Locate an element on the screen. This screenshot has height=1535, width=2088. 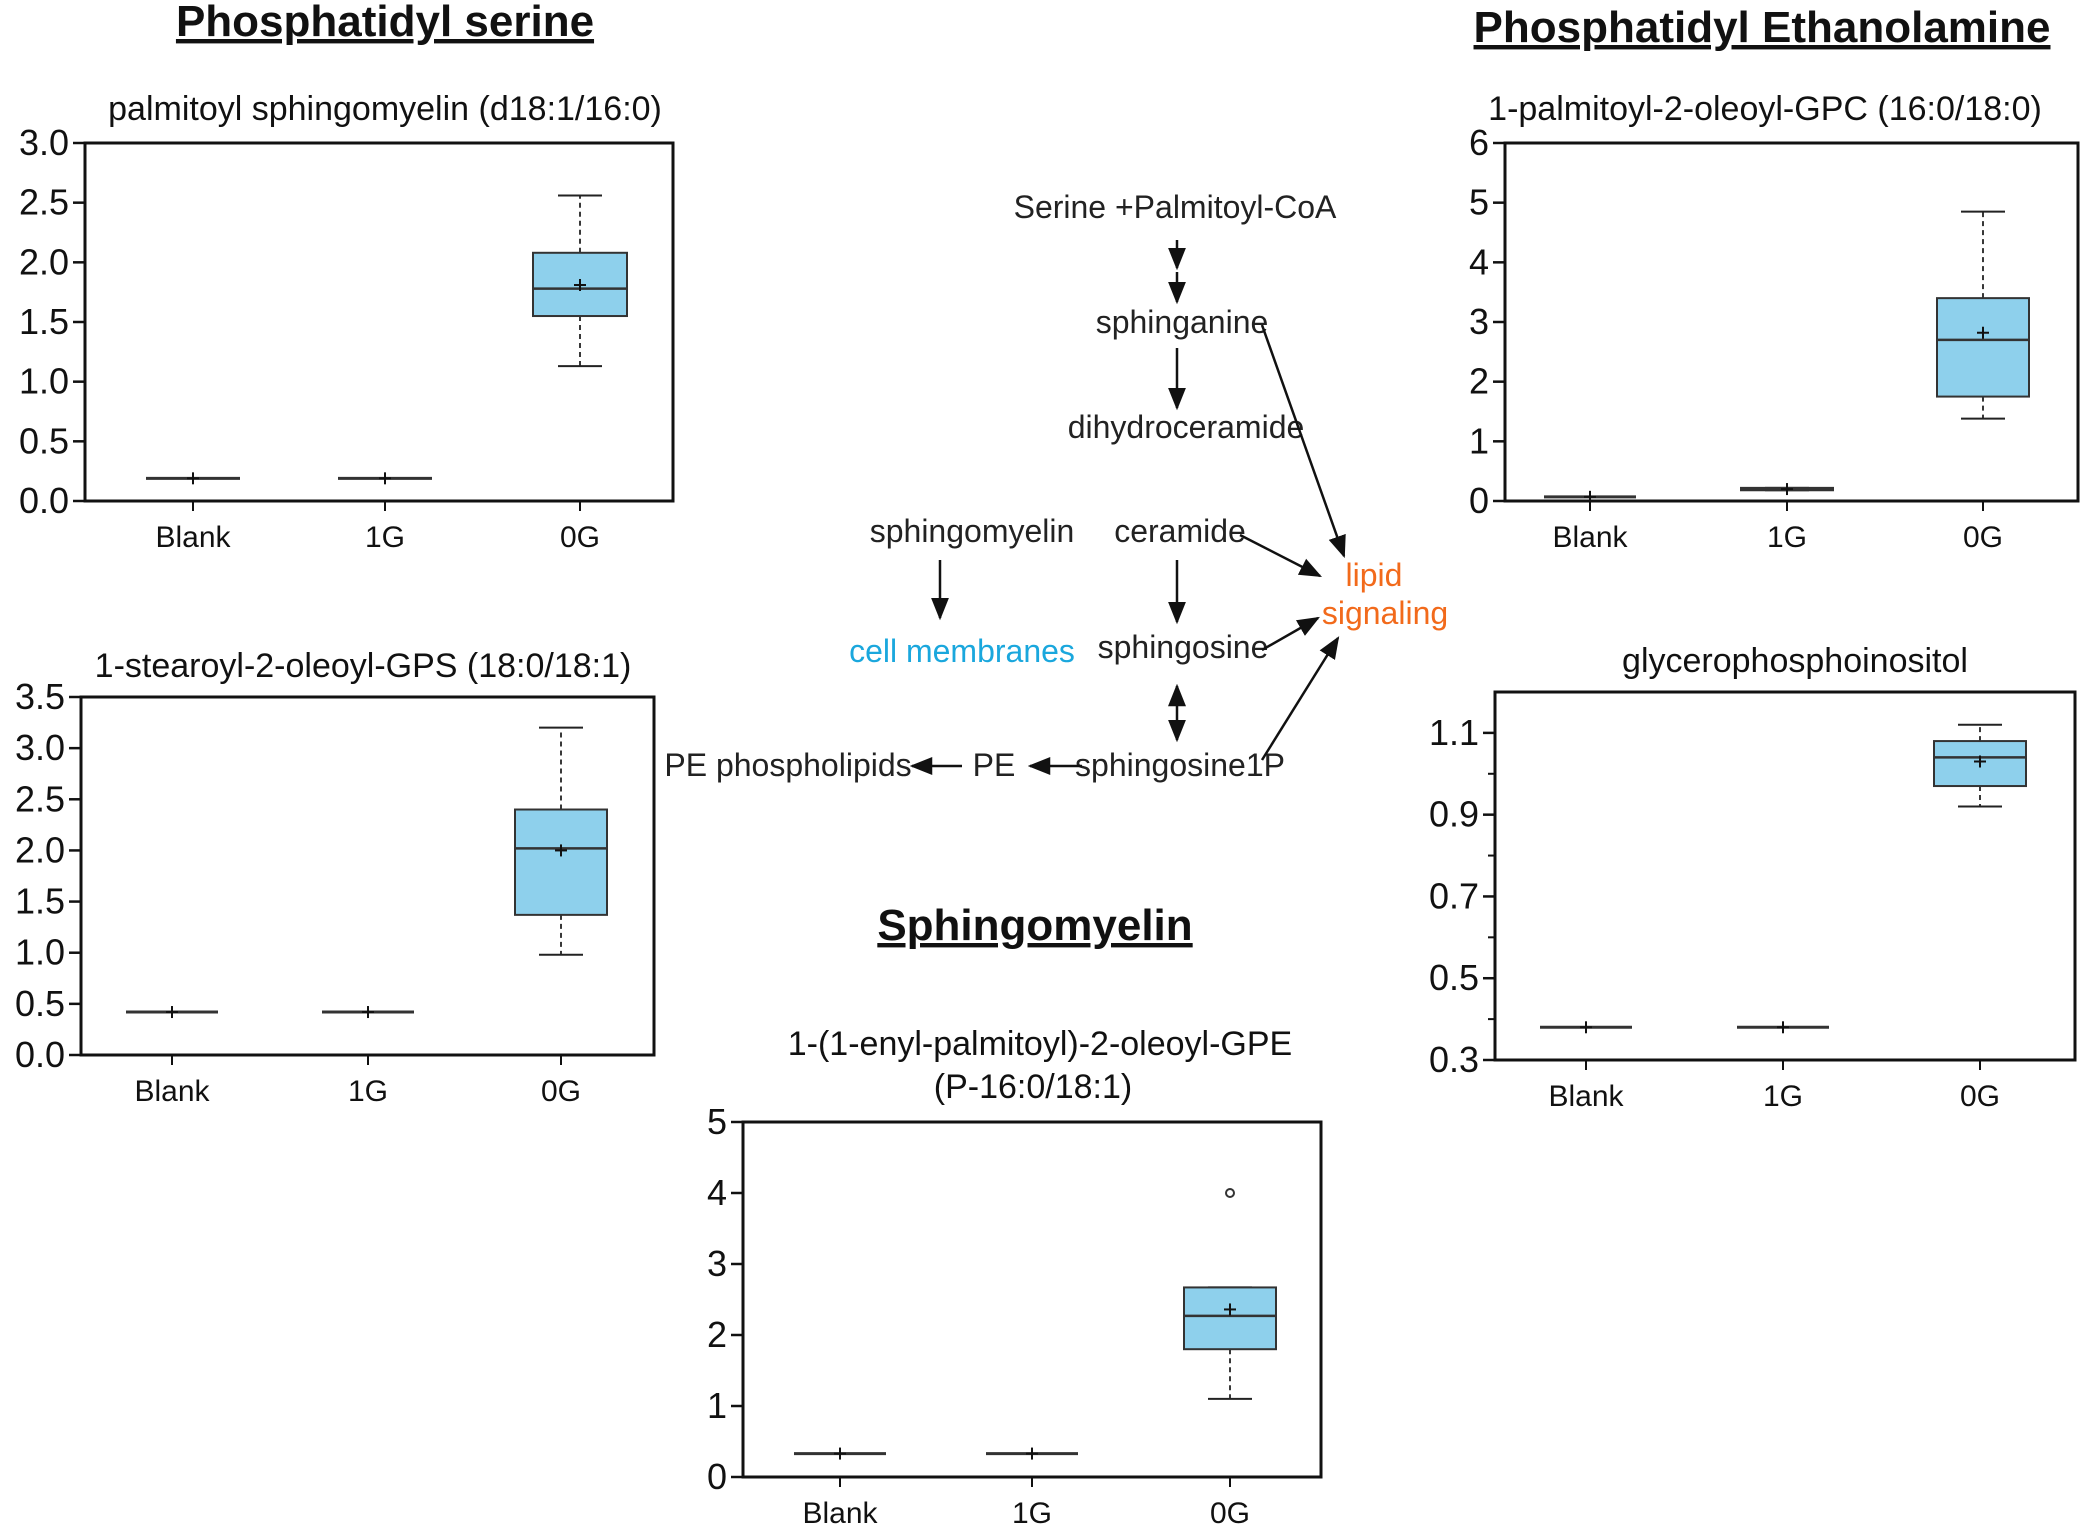
y-tick-label: 0.3 is located at coordinates (1454, 1059).